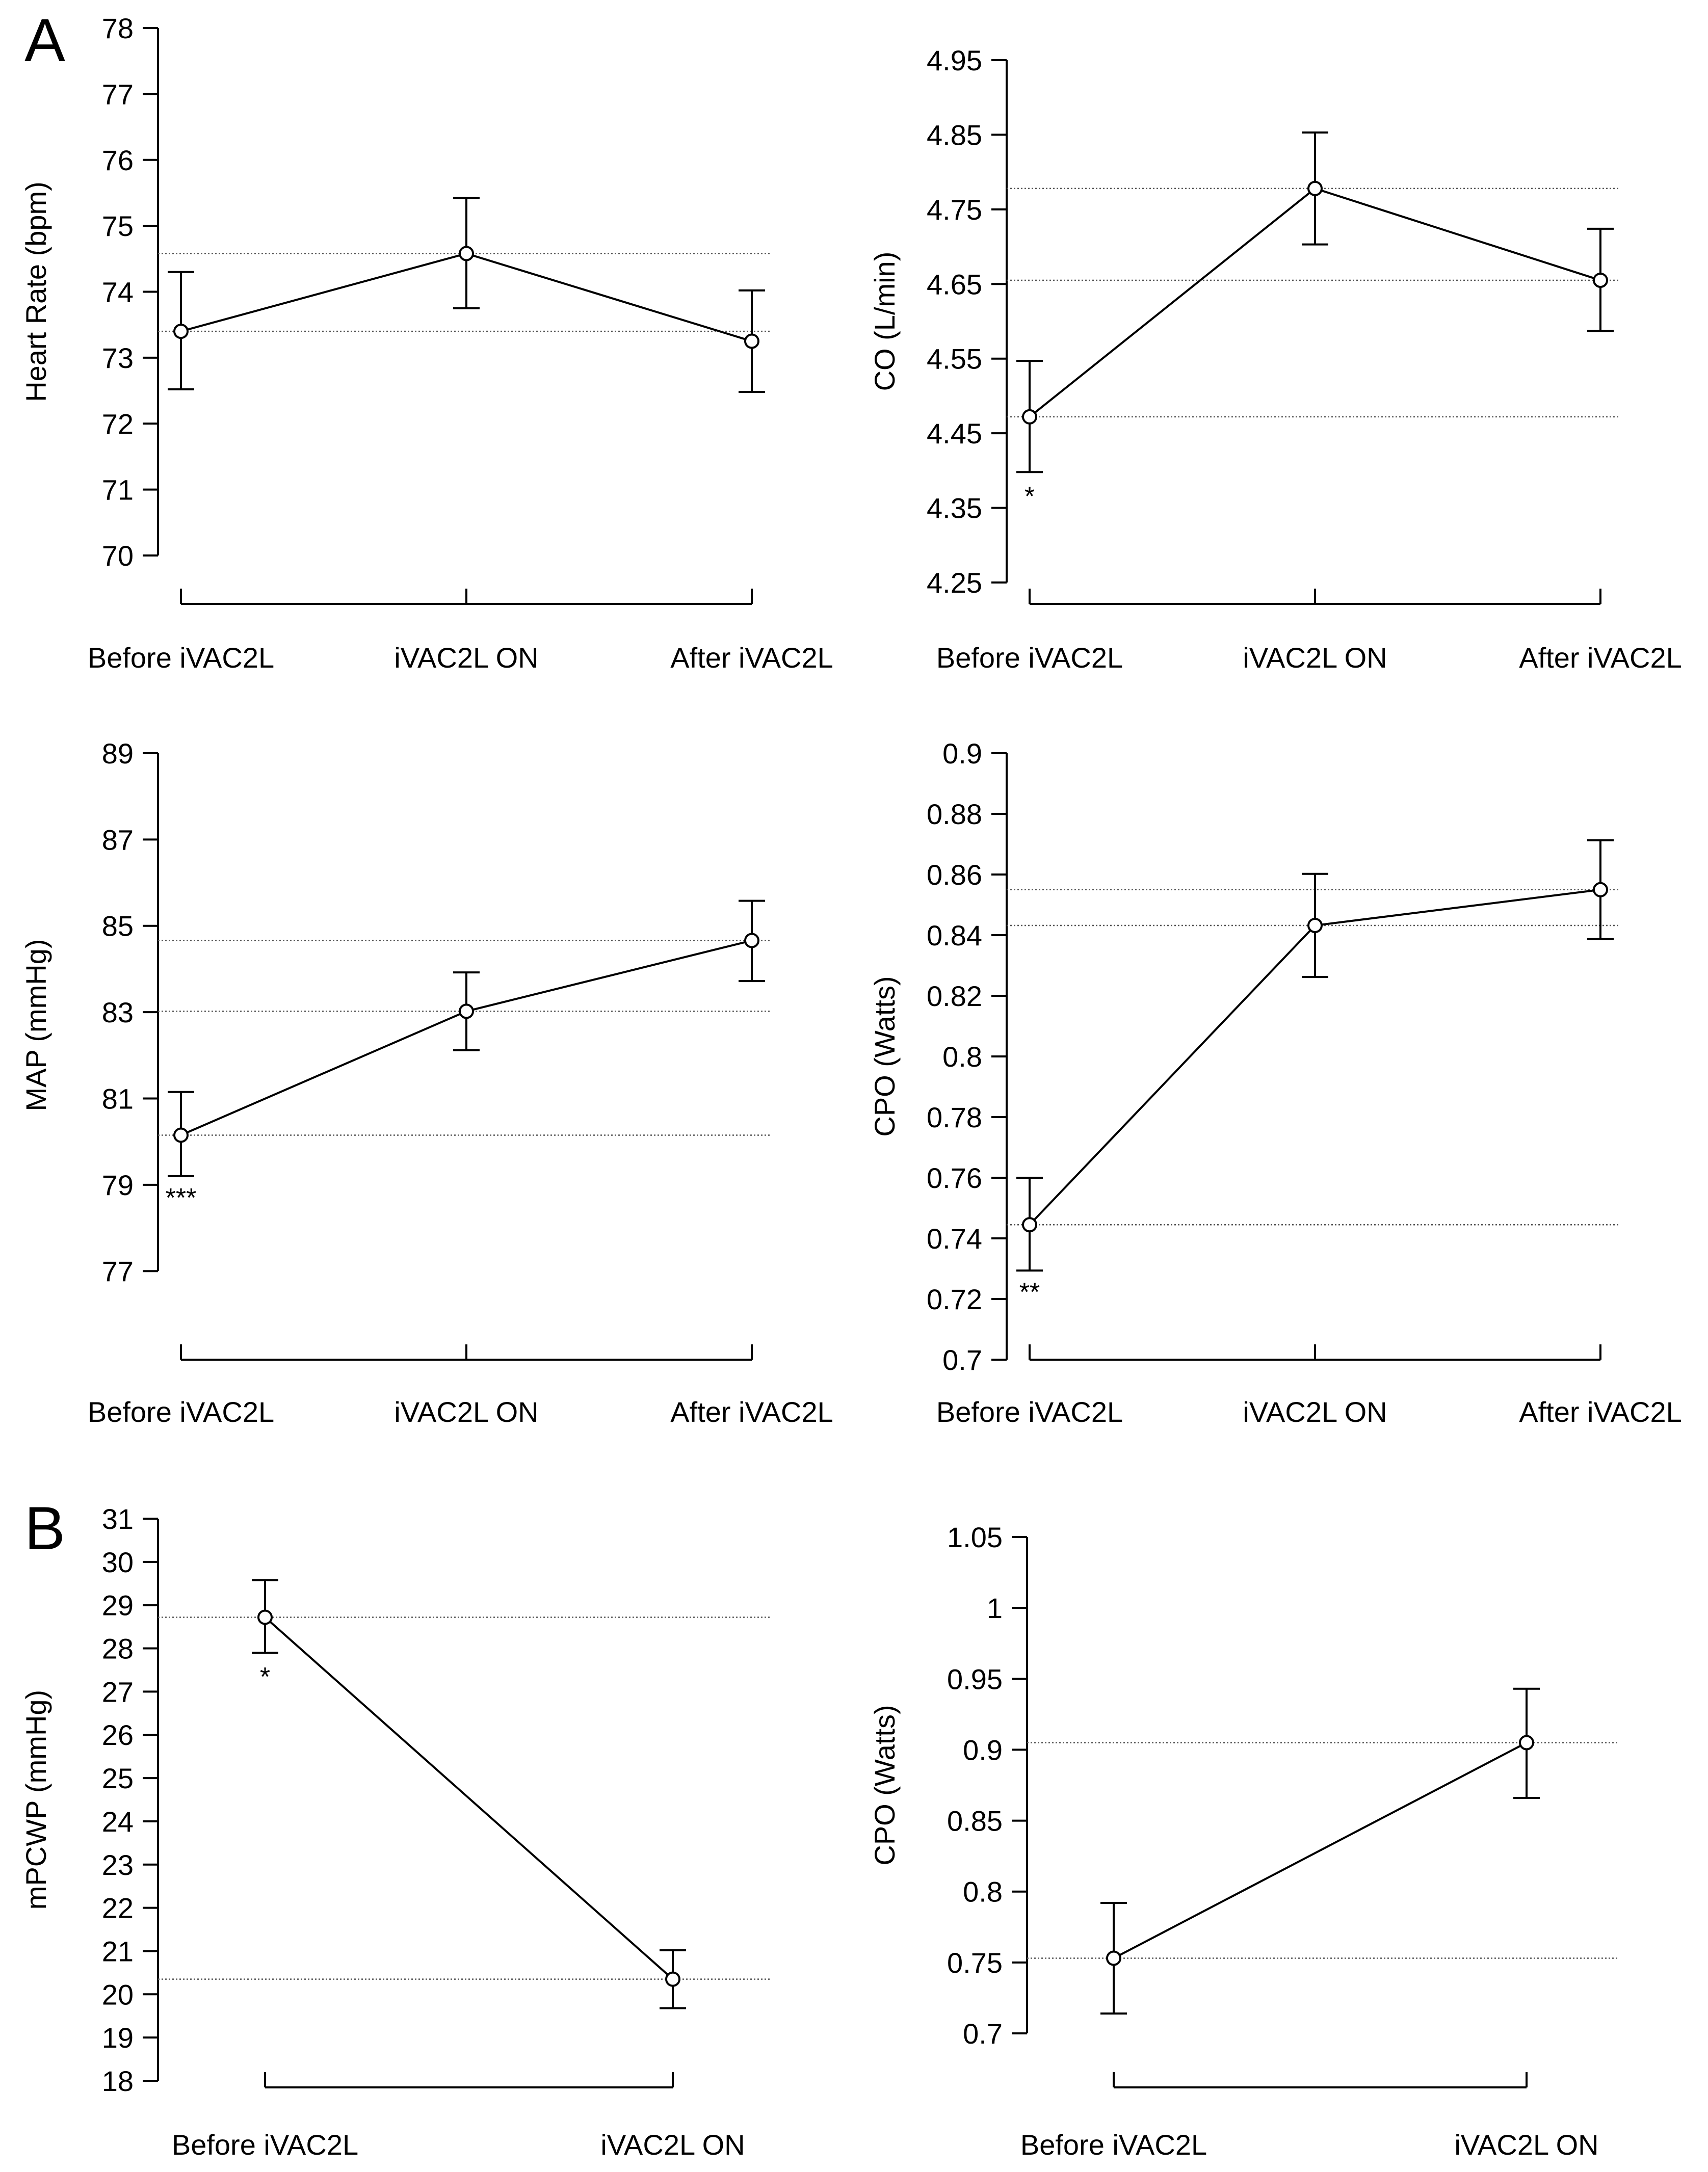 This screenshot has width=1708, height=2172. Describe the element at coordinates (118, 1908) in the screenshot. I see `y-tick-label: 22` at that location.